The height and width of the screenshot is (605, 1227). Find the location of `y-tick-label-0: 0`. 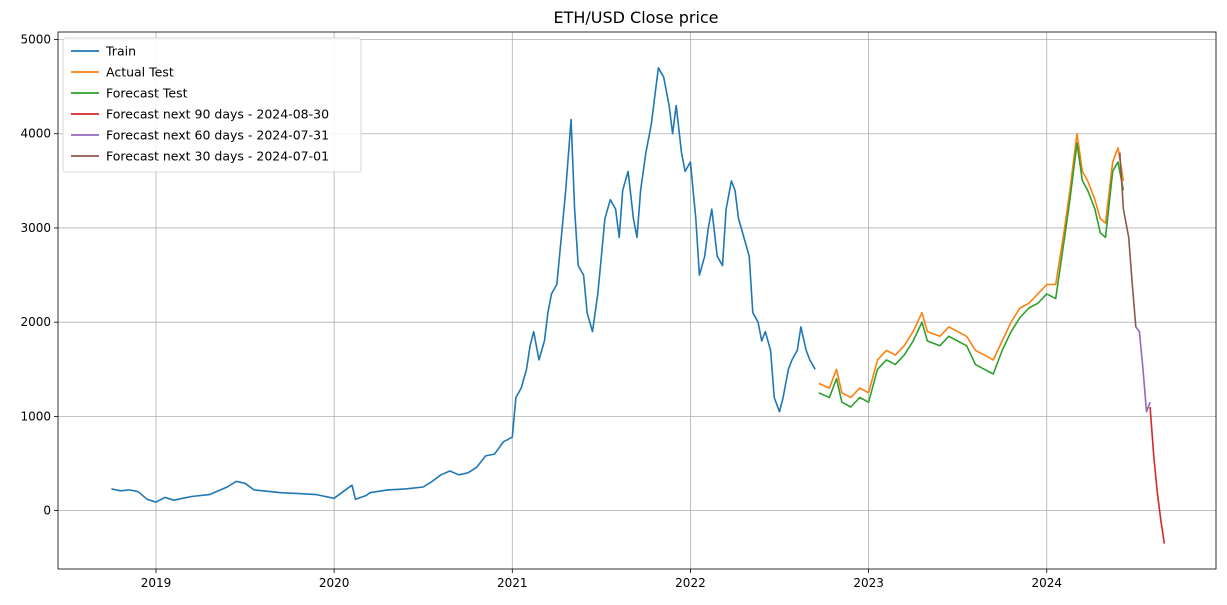

y-tick-label-0: 0 is located at coordinates (47, 511).